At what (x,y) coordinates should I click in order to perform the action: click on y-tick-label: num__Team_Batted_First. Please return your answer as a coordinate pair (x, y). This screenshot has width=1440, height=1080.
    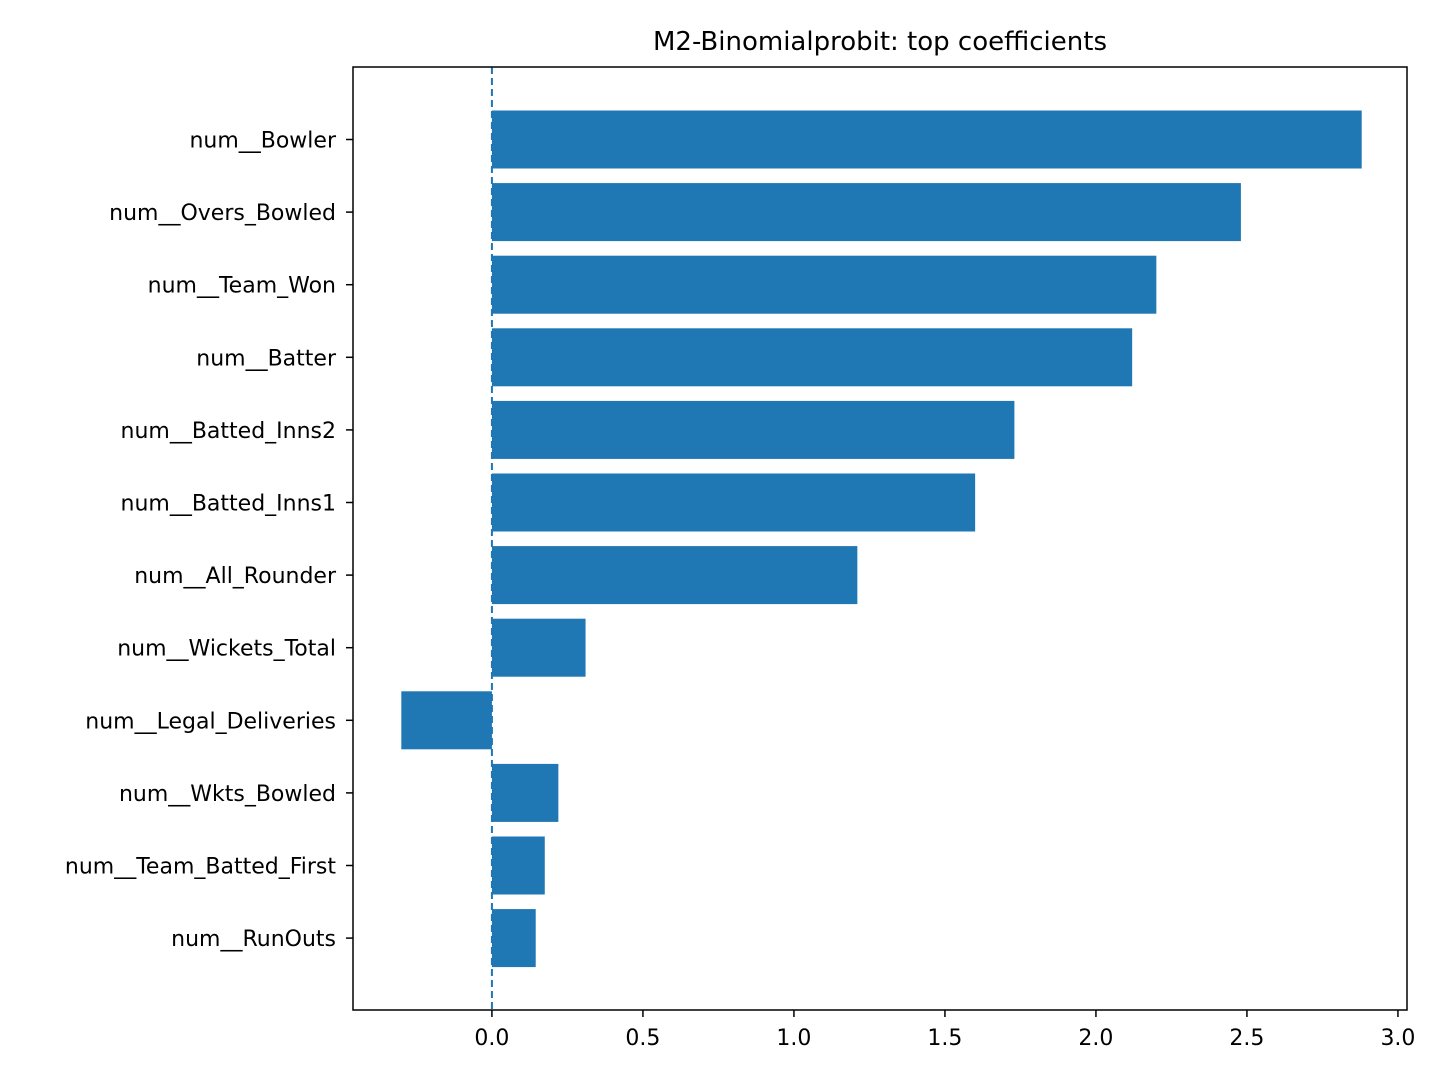
    Looking at the image, I should click on (200, 867).